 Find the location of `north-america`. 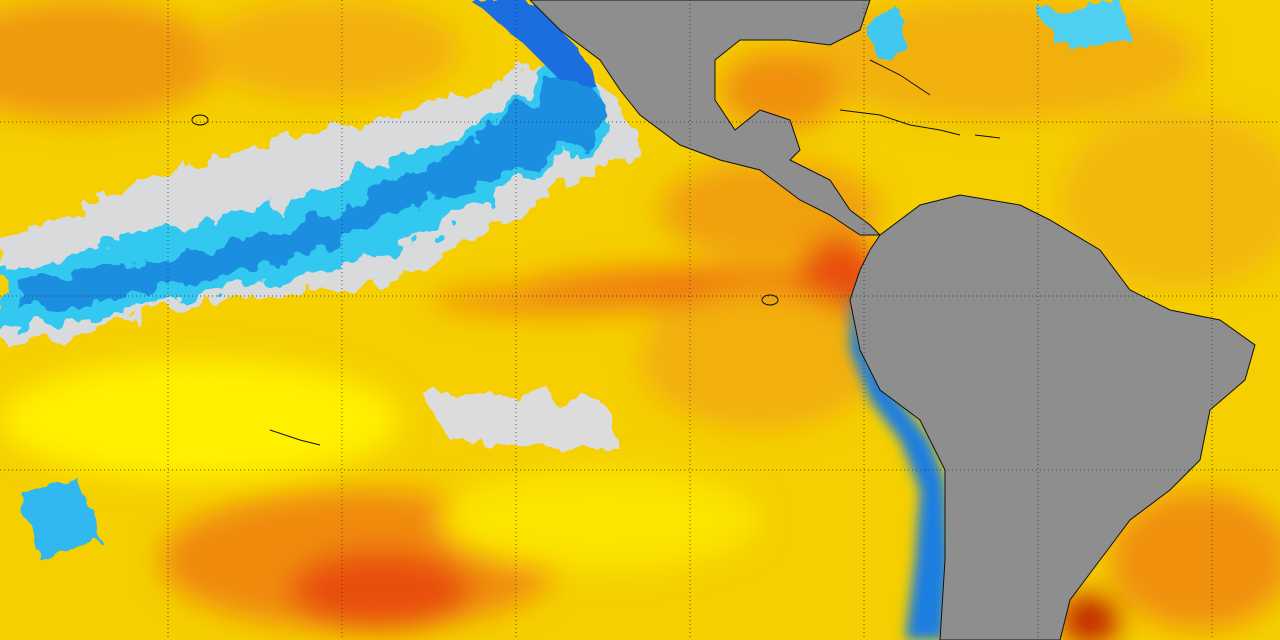

north-america is located at coordinates (705, 118).